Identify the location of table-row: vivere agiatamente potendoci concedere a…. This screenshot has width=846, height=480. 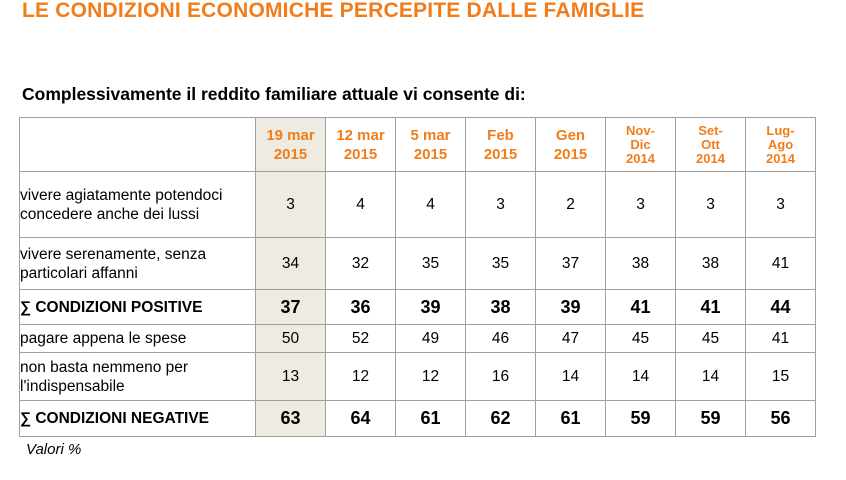
(417, 204).